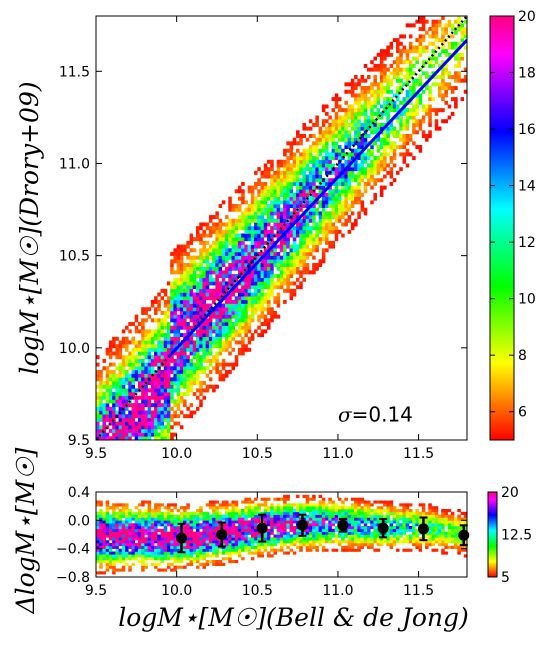 Image resolution: width=546 pixels, height=648 pixels. I want to click on colorbar-tick-label: 8, so click(522, 356).